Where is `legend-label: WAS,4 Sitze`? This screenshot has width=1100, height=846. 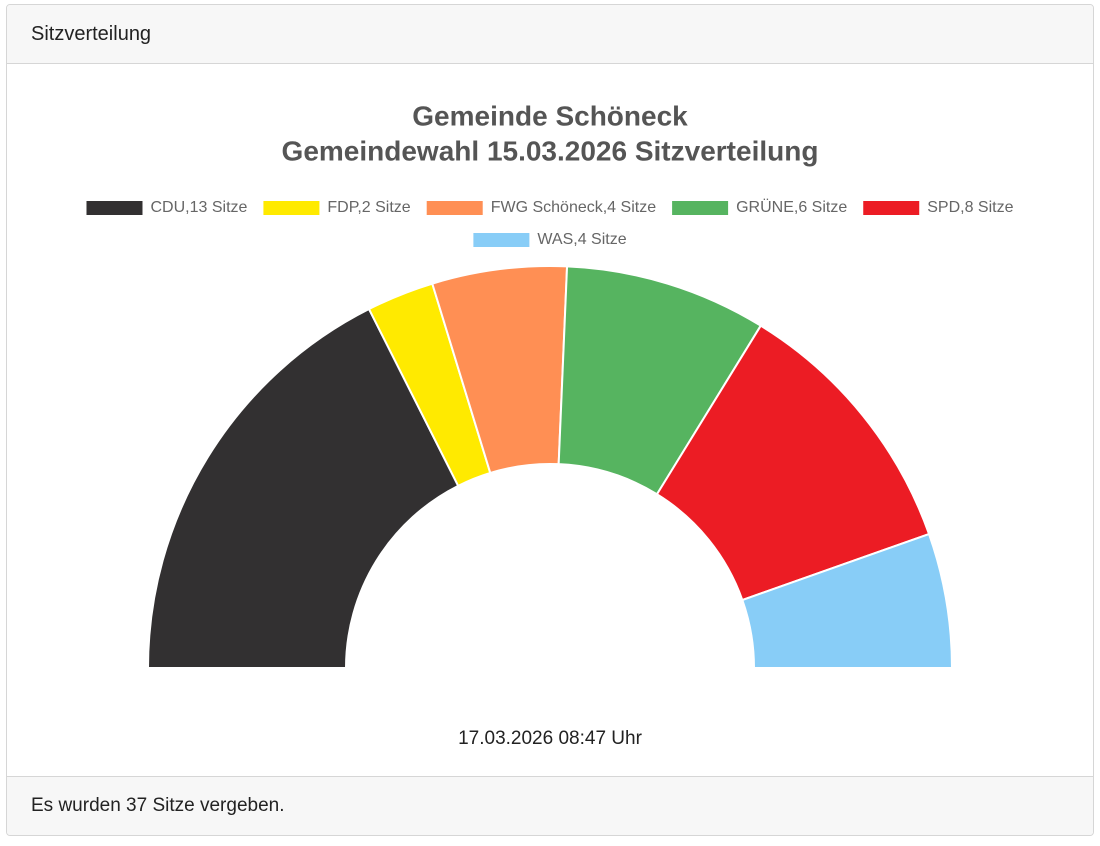 legend-label: WAS,4 Sitze is located at coordinates (581, 239).